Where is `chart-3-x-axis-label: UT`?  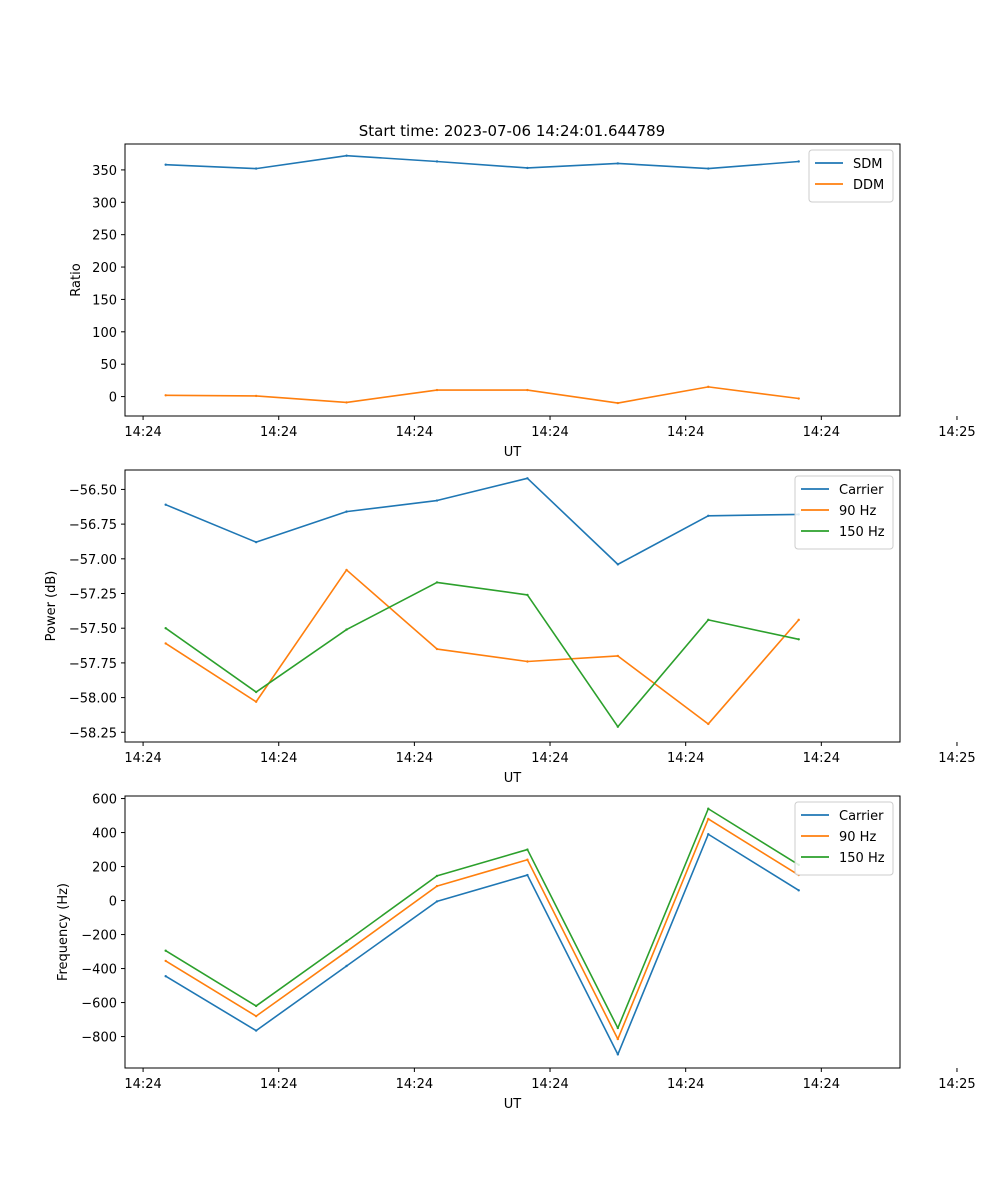
chart-3-x-axis-label: UT is located at coordinates (513, 1104).